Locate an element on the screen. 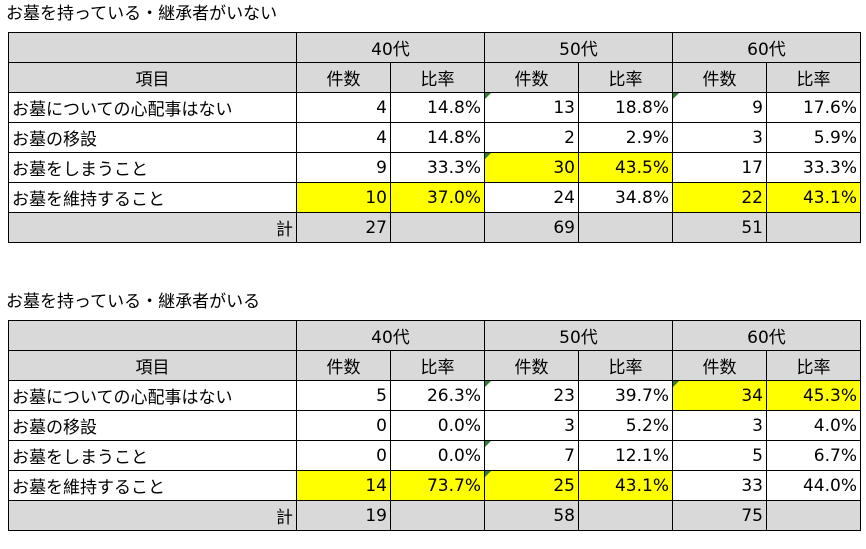  rate-cell-highlighted: 37.0% is located at coordinates (437, 197).